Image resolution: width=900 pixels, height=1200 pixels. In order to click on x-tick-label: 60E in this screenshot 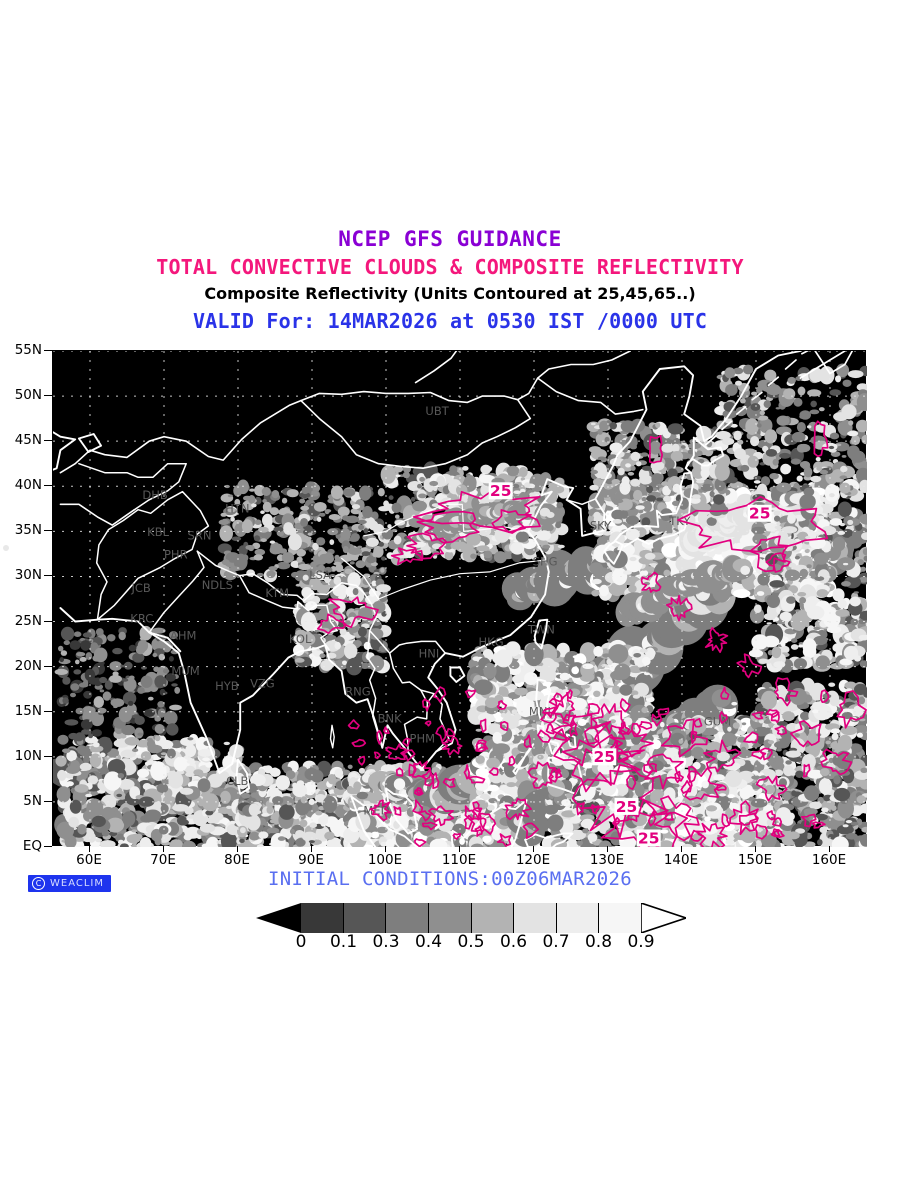, I will do `click(89, 860)`.